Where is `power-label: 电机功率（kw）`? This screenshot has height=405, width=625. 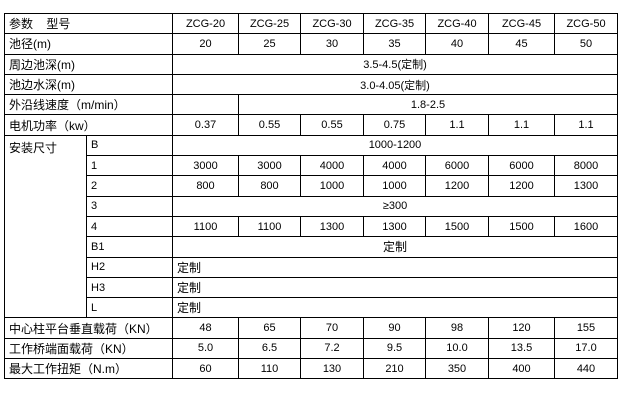 power-label: 电机功率（kw） is located at coordinates (88, 125).